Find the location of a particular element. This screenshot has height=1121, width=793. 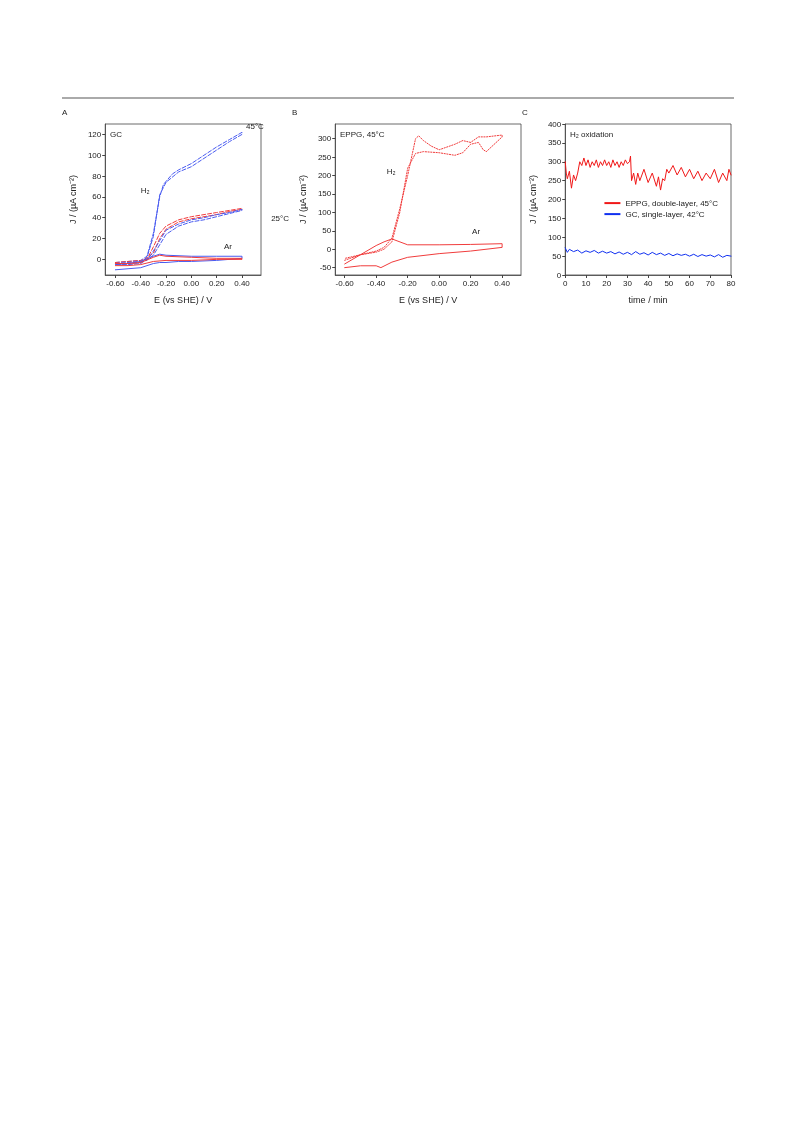

y-tick-label: 20 is located at coordinates (97, 239).